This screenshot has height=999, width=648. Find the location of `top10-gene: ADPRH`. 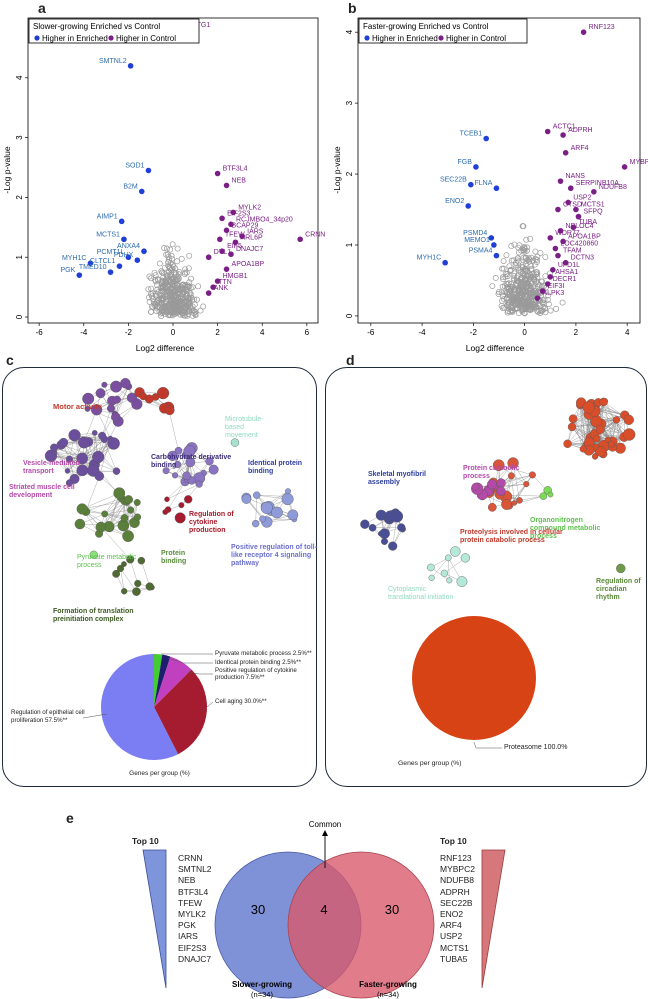

top10-gene: ADPRH is located at coordinates (455, 891).